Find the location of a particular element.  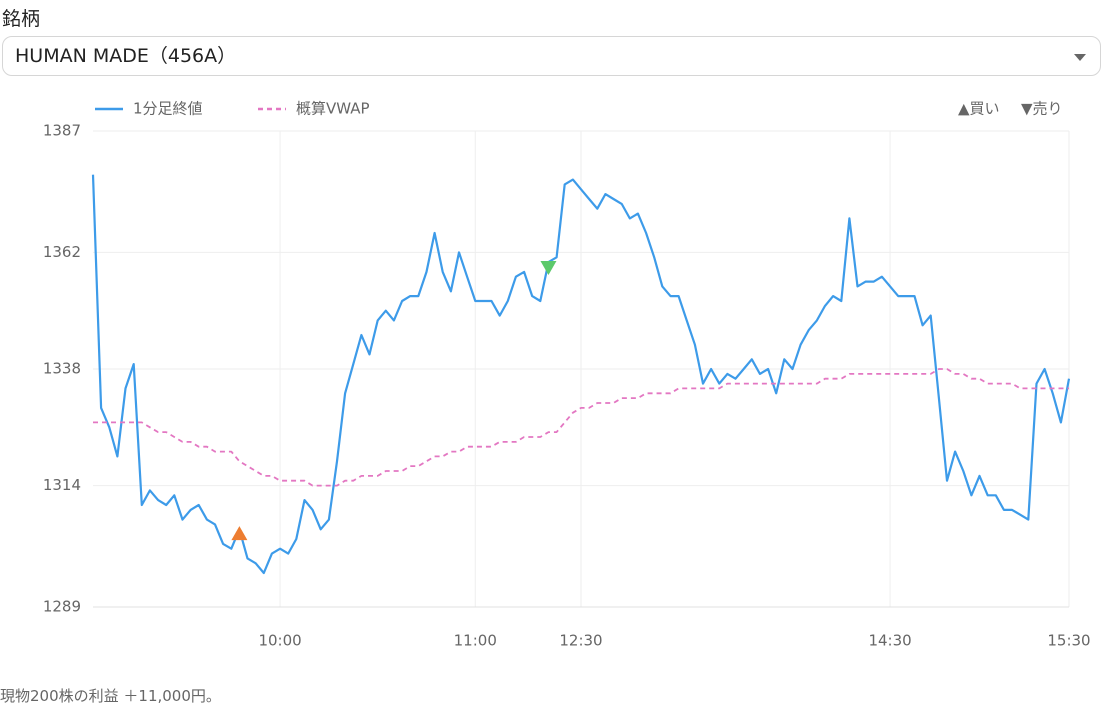

legend-label: ▼売り is located at coordinates (1042, 109).